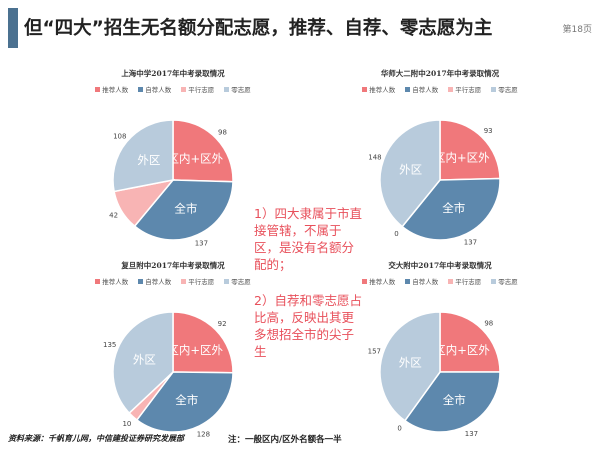 The width and height of the screenshot is (600, 450). I want to click on slide-title: 但“四大”招生无名额分配志愿，推荐、自荐、零志愿为主, so click(258, 28).